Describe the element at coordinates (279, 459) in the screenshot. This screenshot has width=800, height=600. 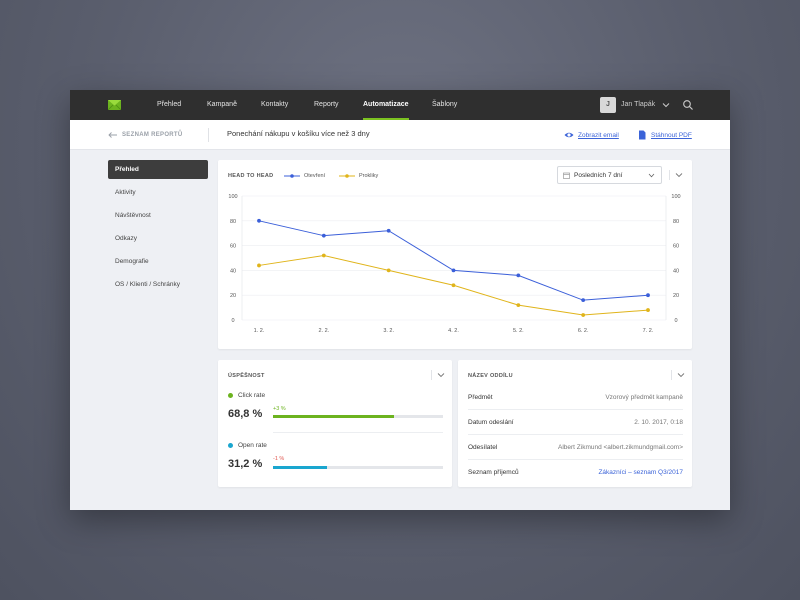
I see `open-rate-delta: -1 %` at that location.